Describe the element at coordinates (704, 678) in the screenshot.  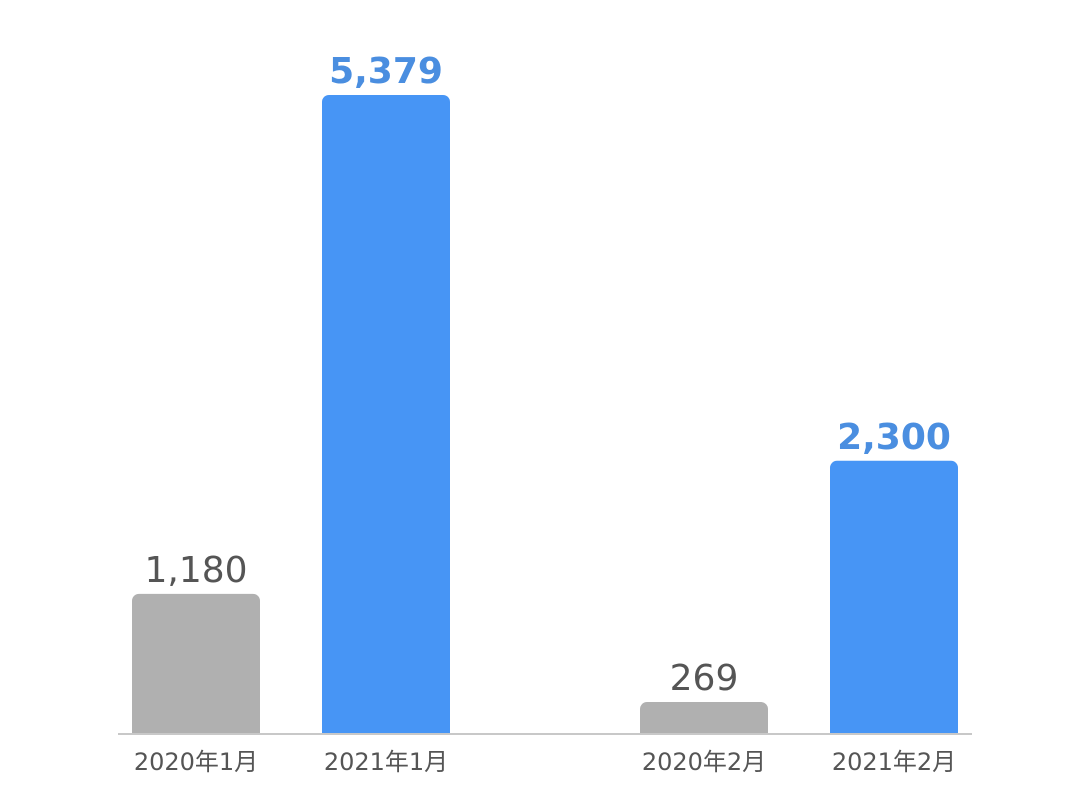
I see `value-label-2020-feb: 269` at that location.